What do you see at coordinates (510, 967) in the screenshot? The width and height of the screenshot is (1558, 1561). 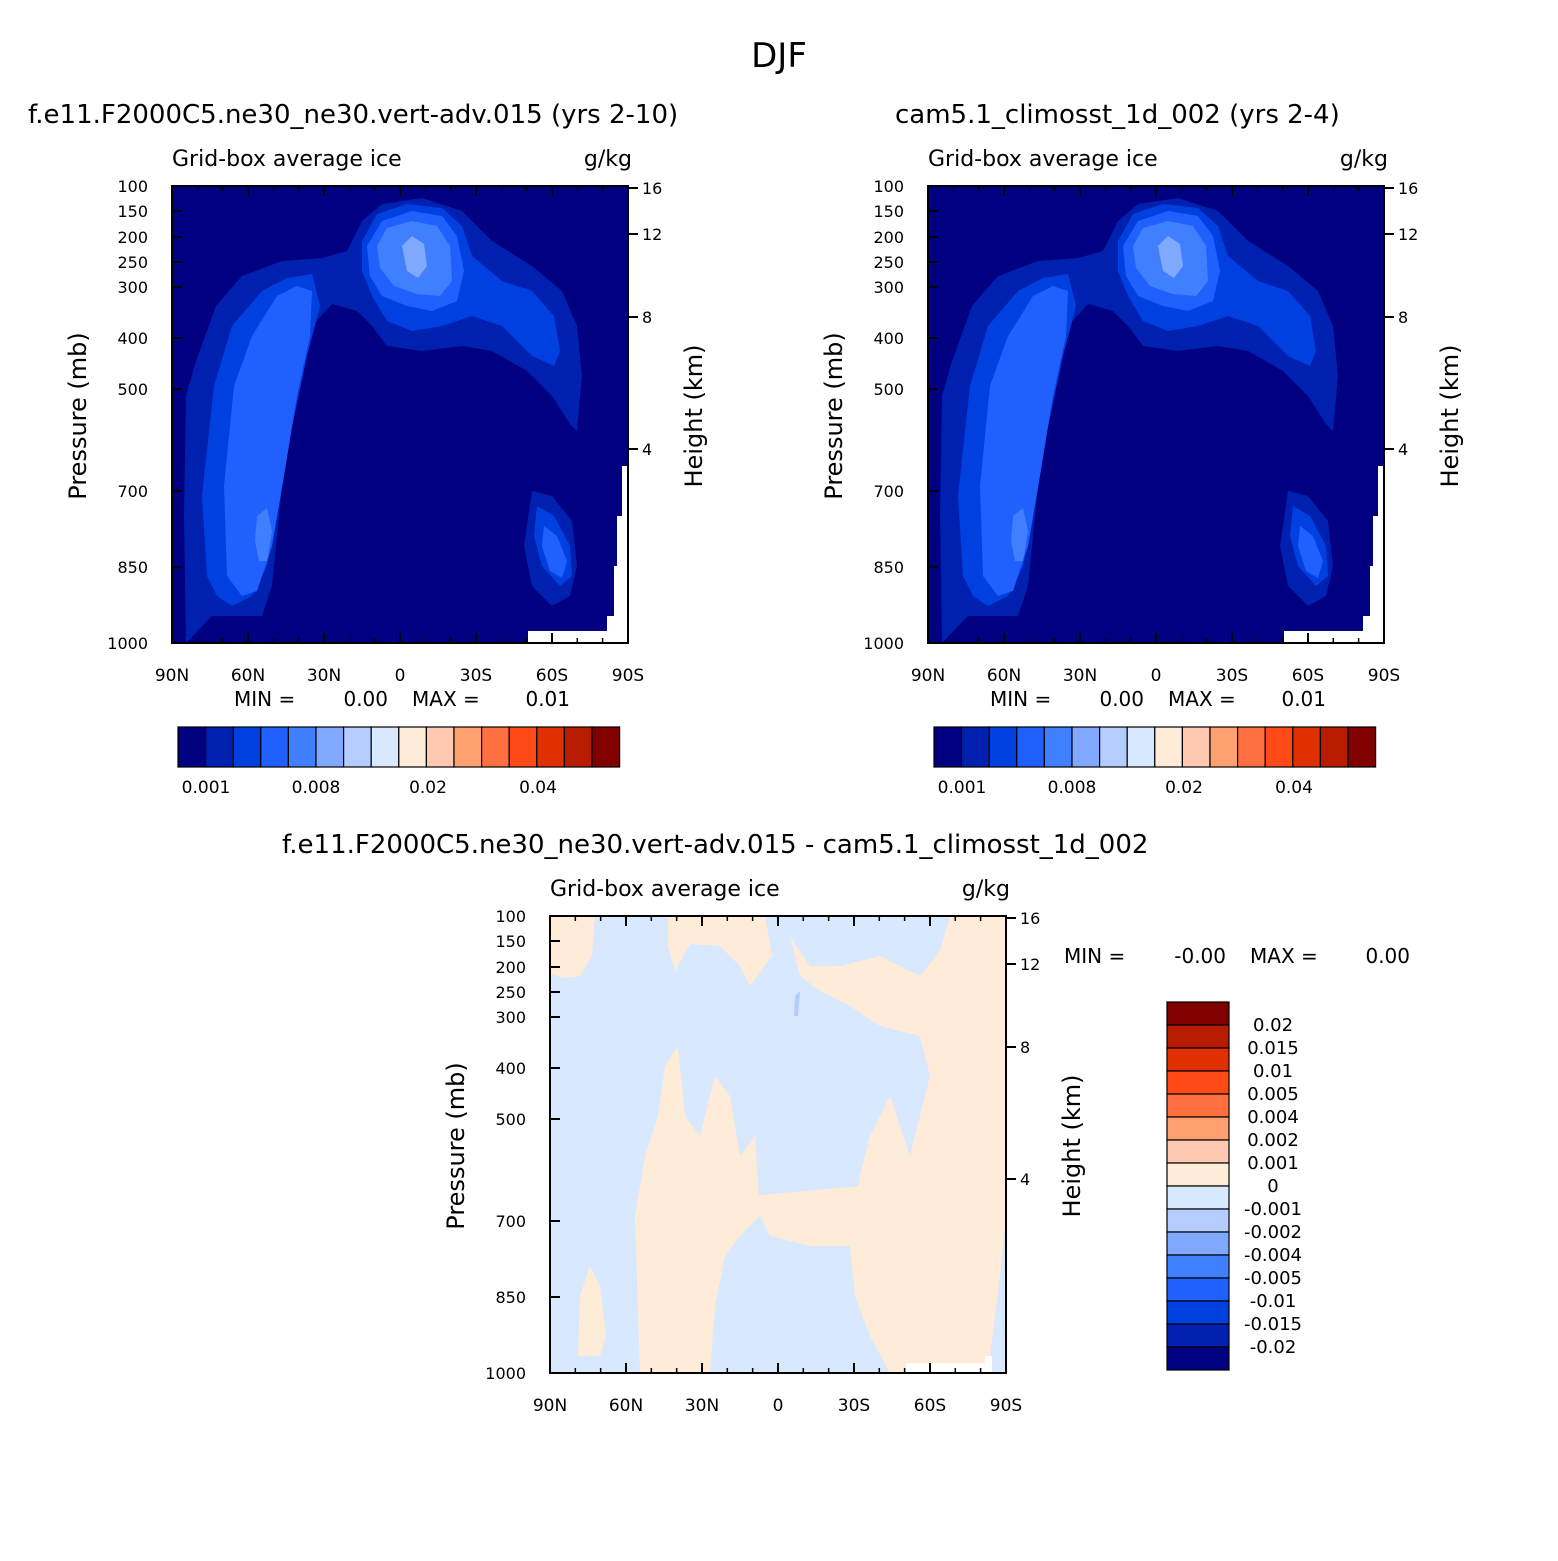 I see `y-tick-label: 200` at bounding box center [510, 967].